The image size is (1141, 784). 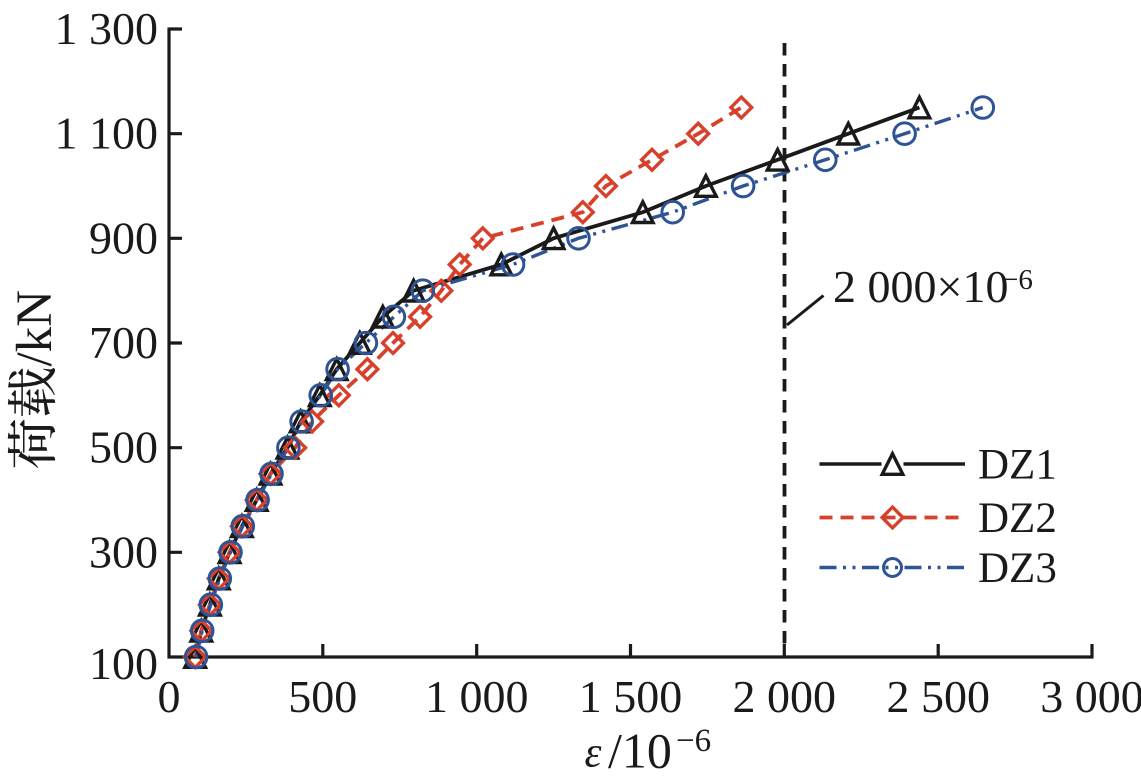 What do you see at coordinates (593, 753) in the screenshot?
I see `svg-text: ε` at bounding box center [593, 753].